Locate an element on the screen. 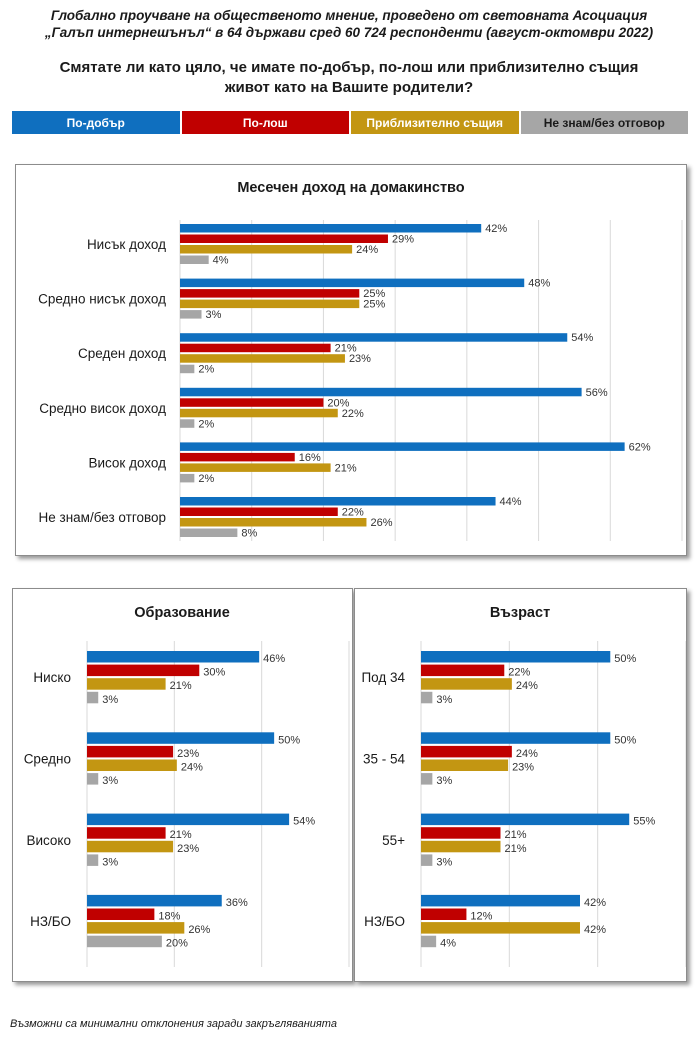  value-label: 29% is located at coordinates (403, 240).